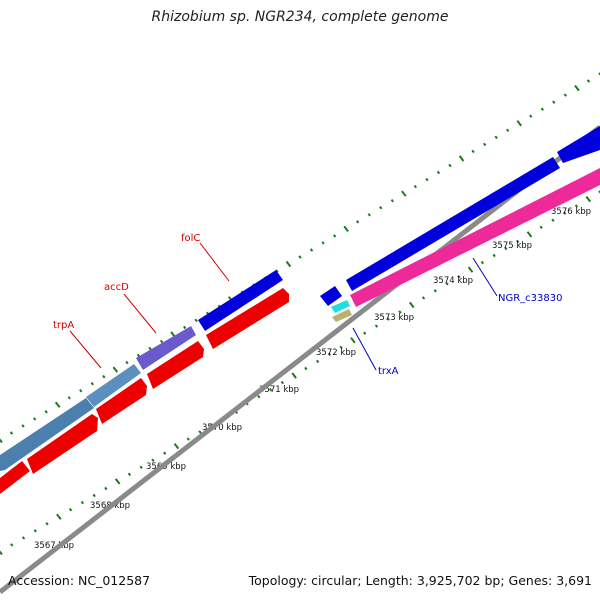  What do you see at coordinates (54, 546) in the screenshot?
I see `scale-label: 3567 kbp` at bounding box center [54, 546].